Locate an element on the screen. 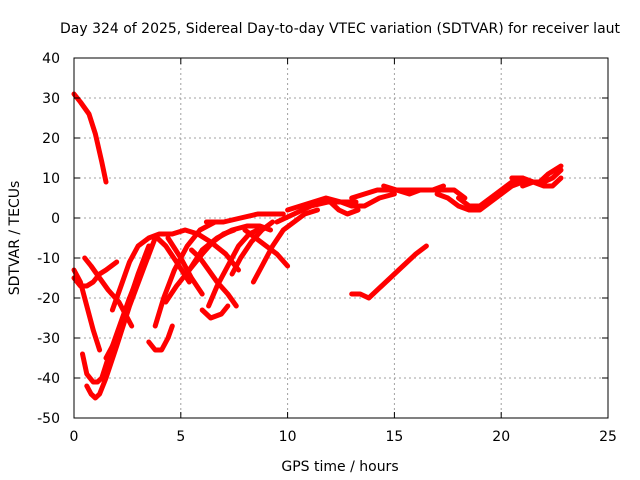 The width and height of the screenshot is (640, 480). y-tick-label: 0 is located at coordinates (55, 219).